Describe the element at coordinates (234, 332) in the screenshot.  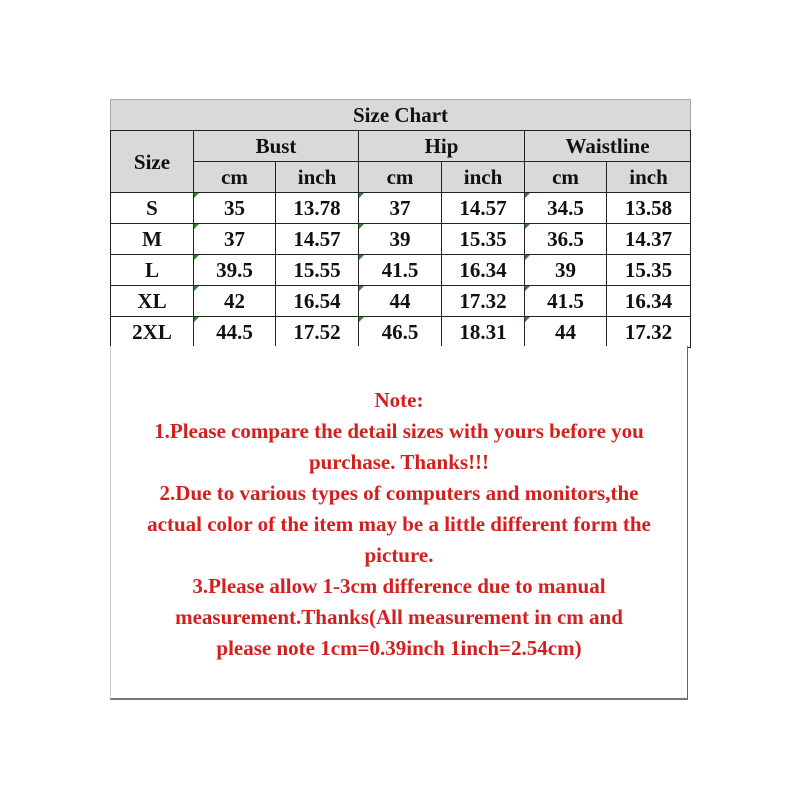
I see `value-cell: 44.5` at that location.